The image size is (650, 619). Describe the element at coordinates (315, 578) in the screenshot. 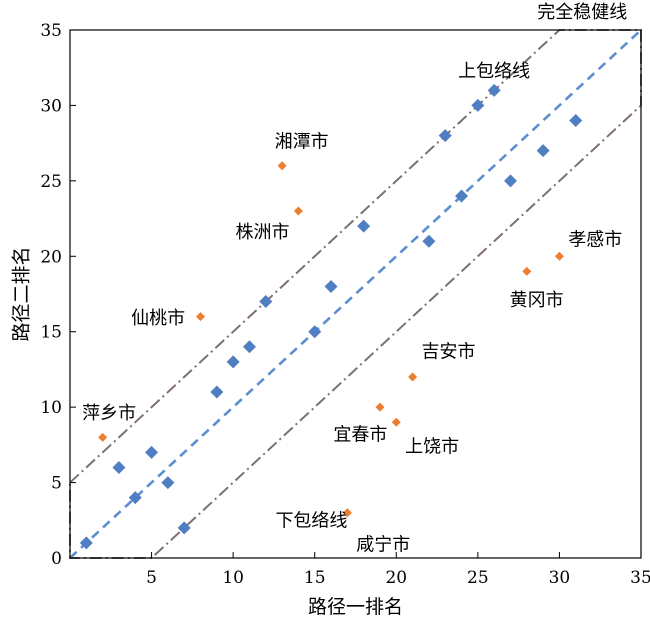

I see `x-tick-label: 15` at that location.